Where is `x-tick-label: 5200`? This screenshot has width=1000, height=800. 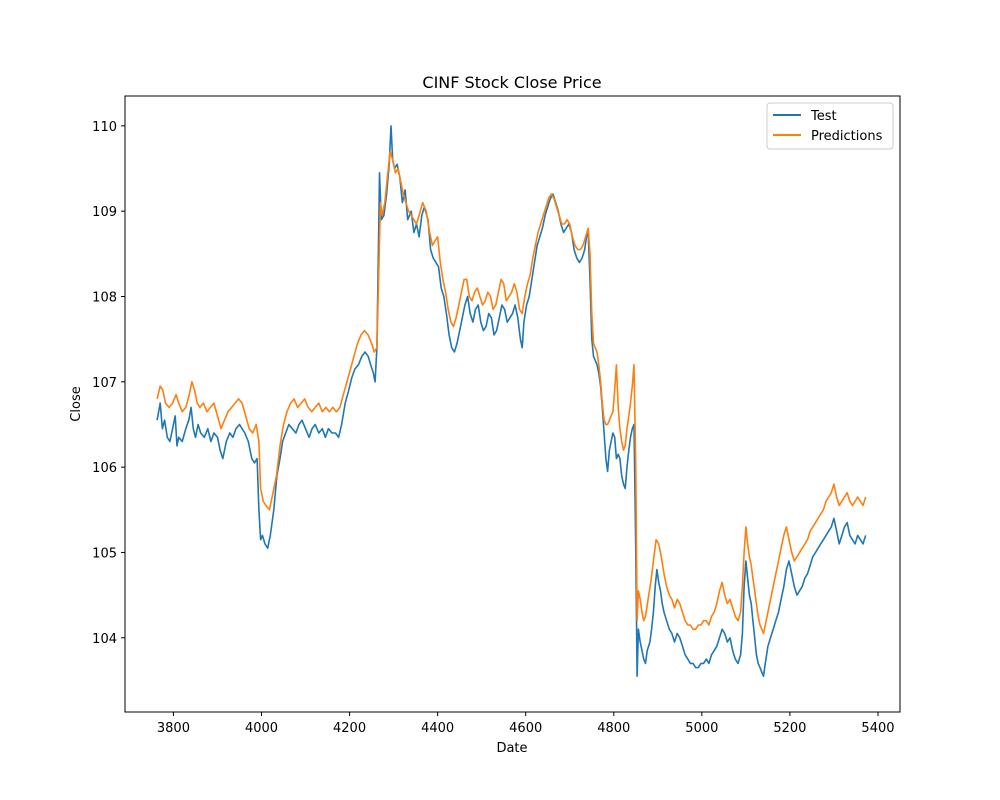 x-tick-label: 5200 is located at coordinates (789, 728).